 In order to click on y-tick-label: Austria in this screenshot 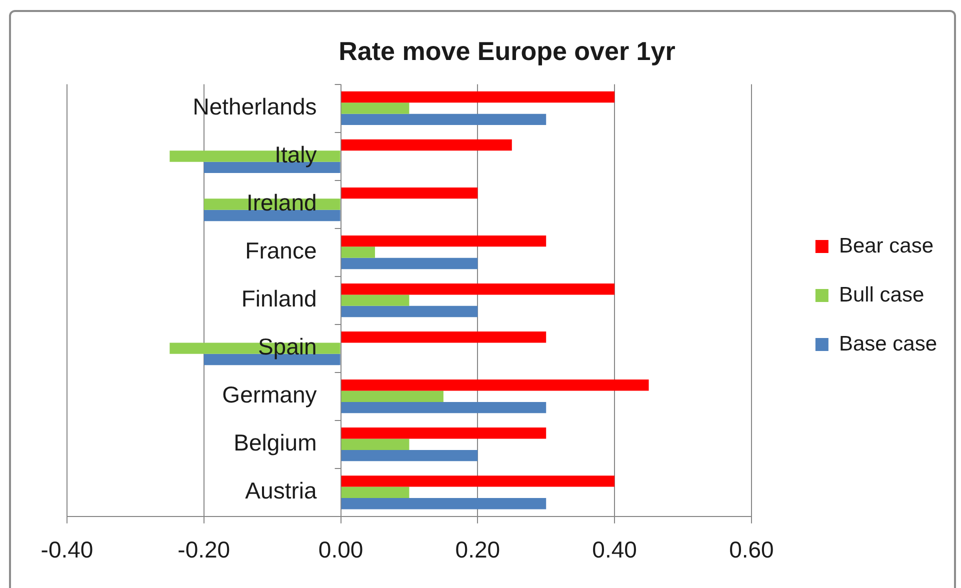, I will do `click(281, 491)`.